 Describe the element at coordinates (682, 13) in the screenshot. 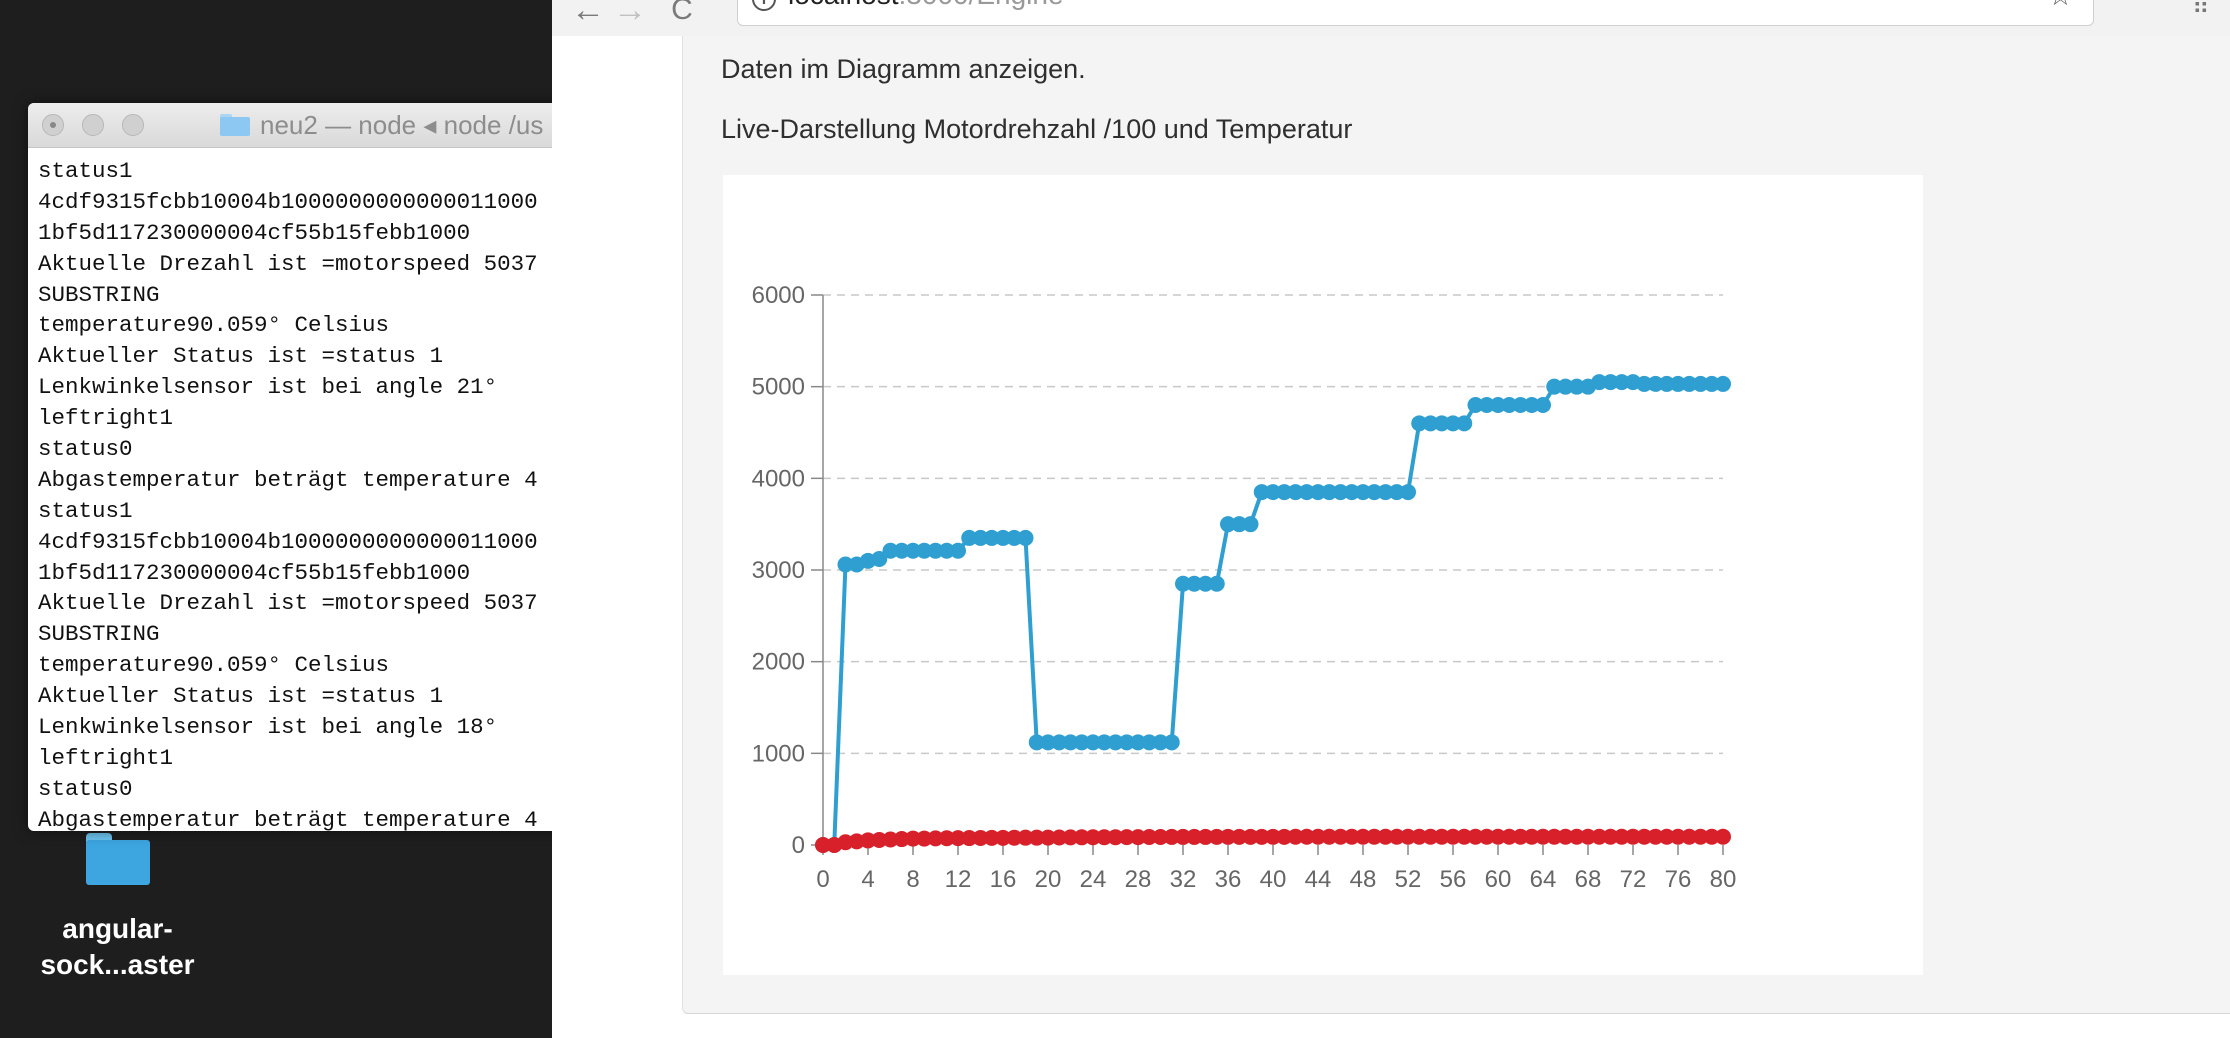

I see `reload-button: C` at that location.